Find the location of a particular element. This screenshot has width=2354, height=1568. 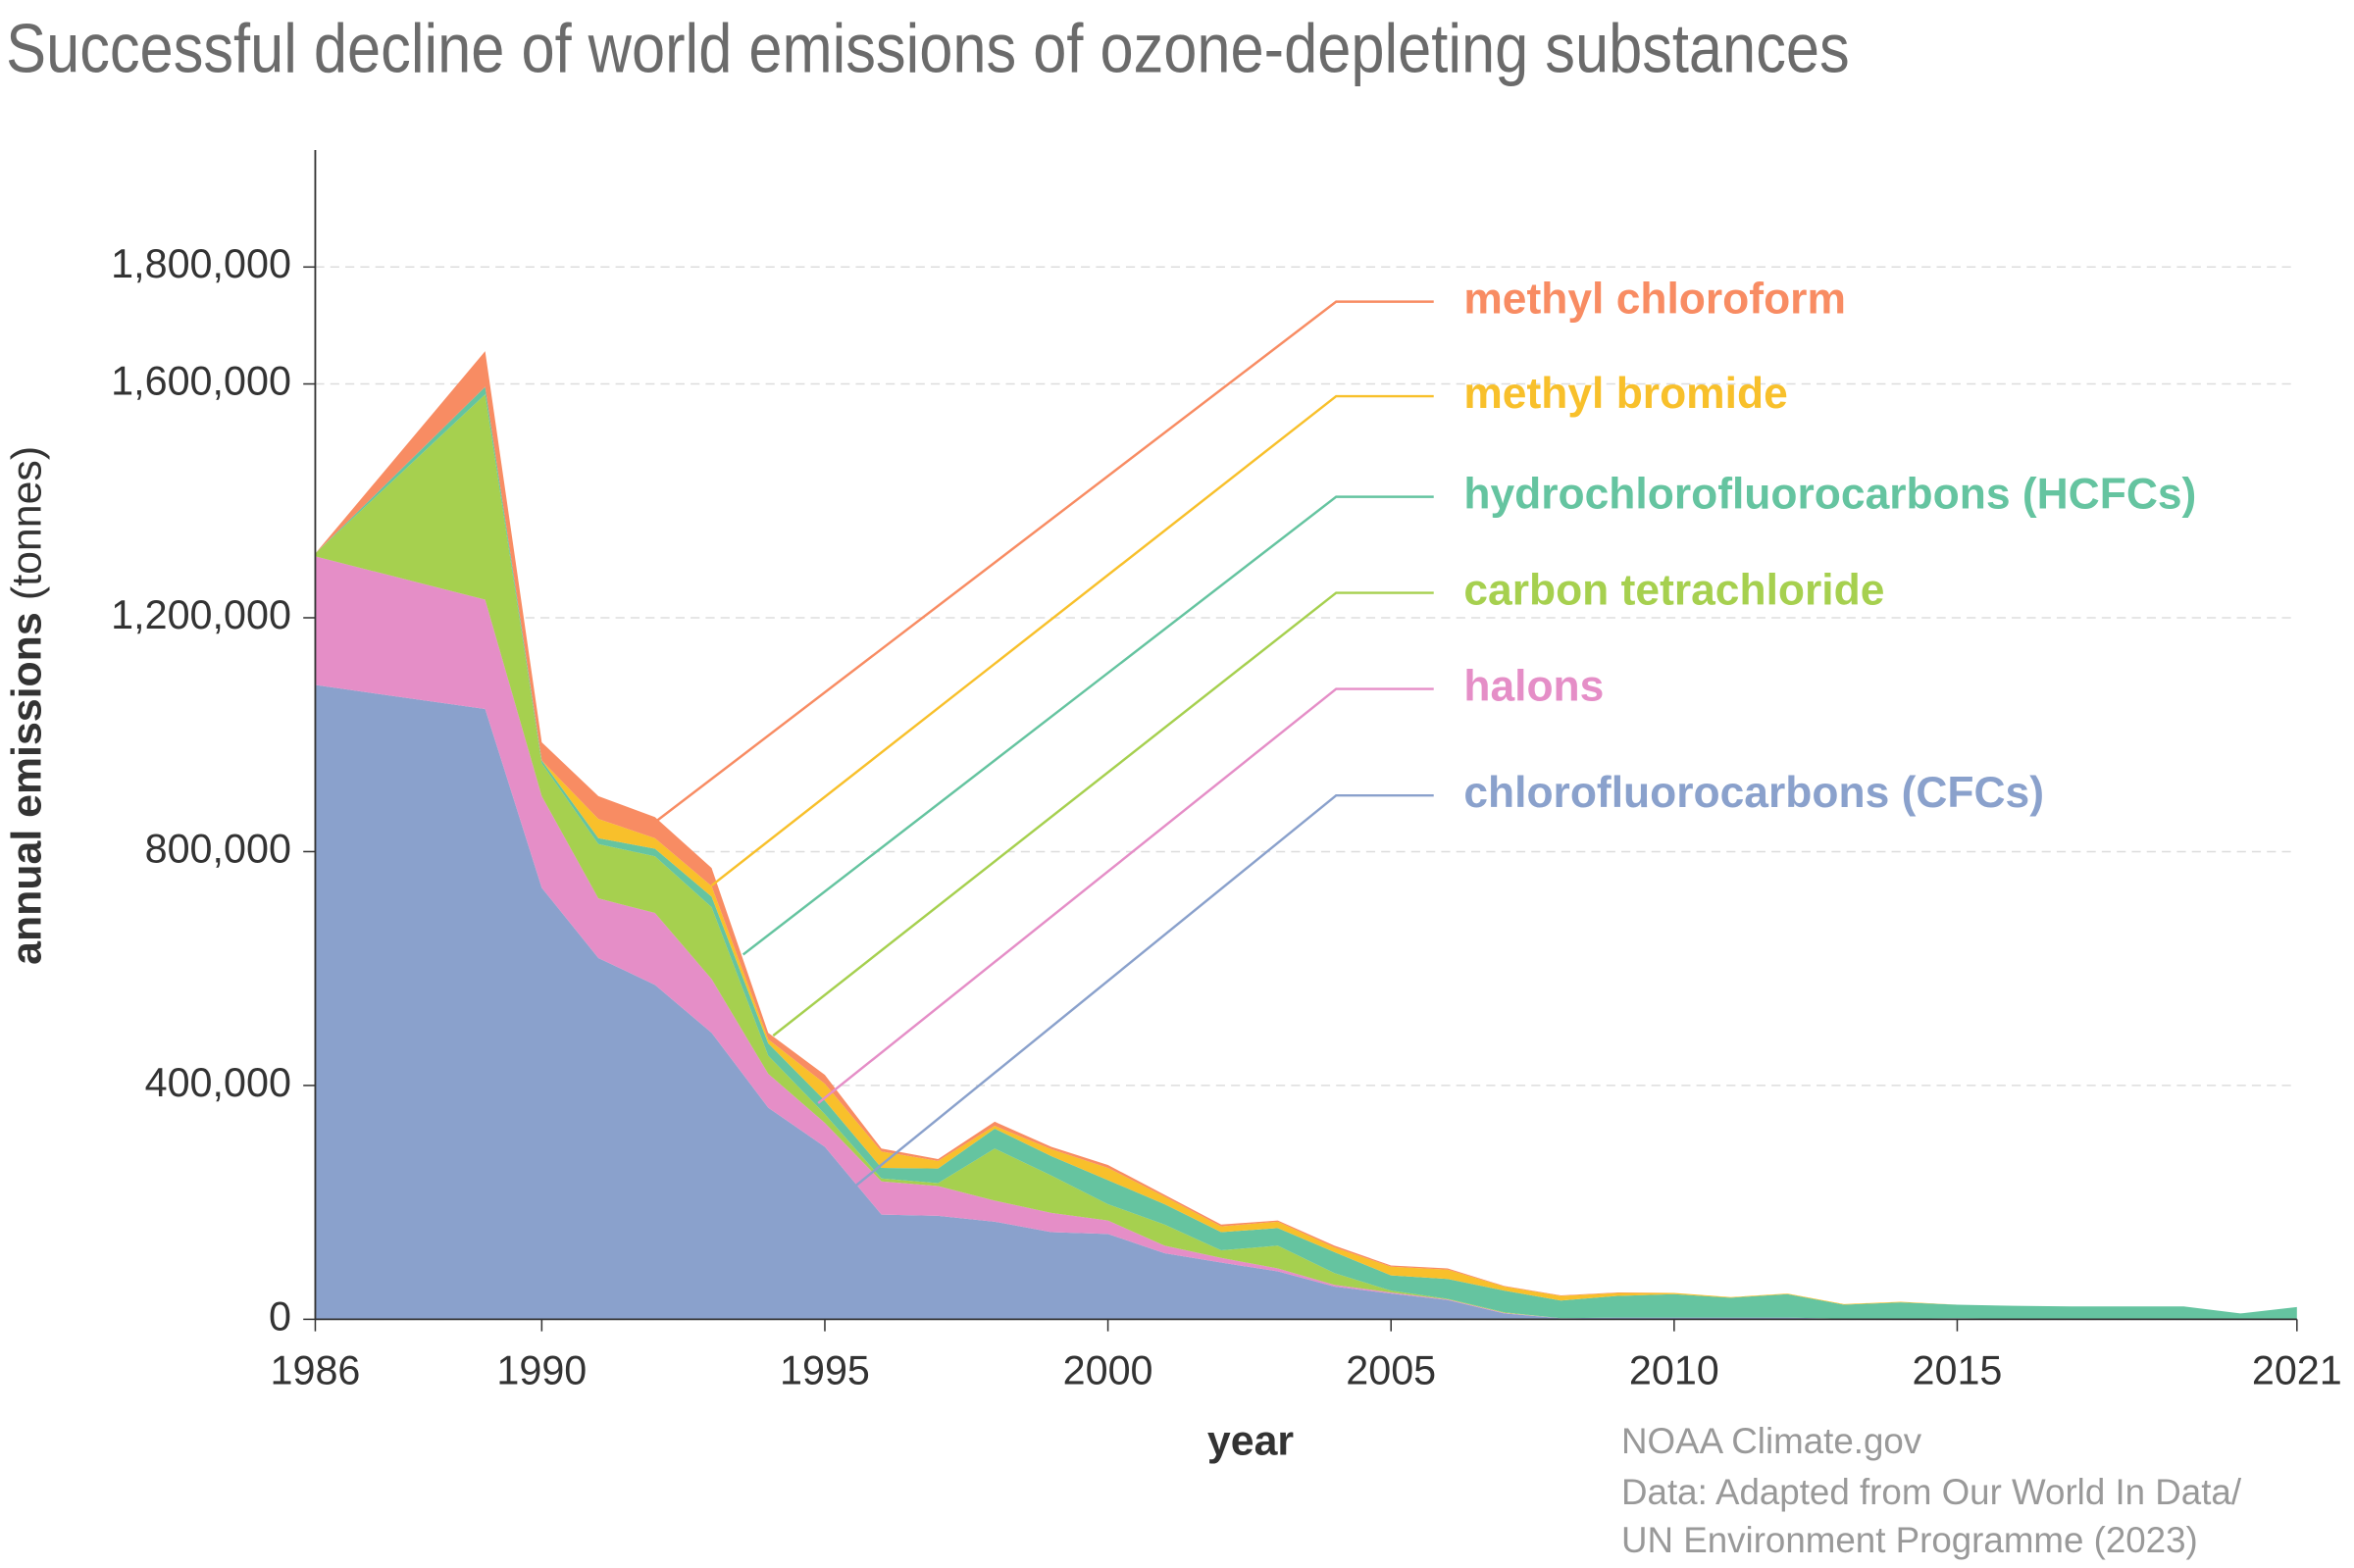

legend-label: methyl chloroform is located at coordinates (1654, 299).